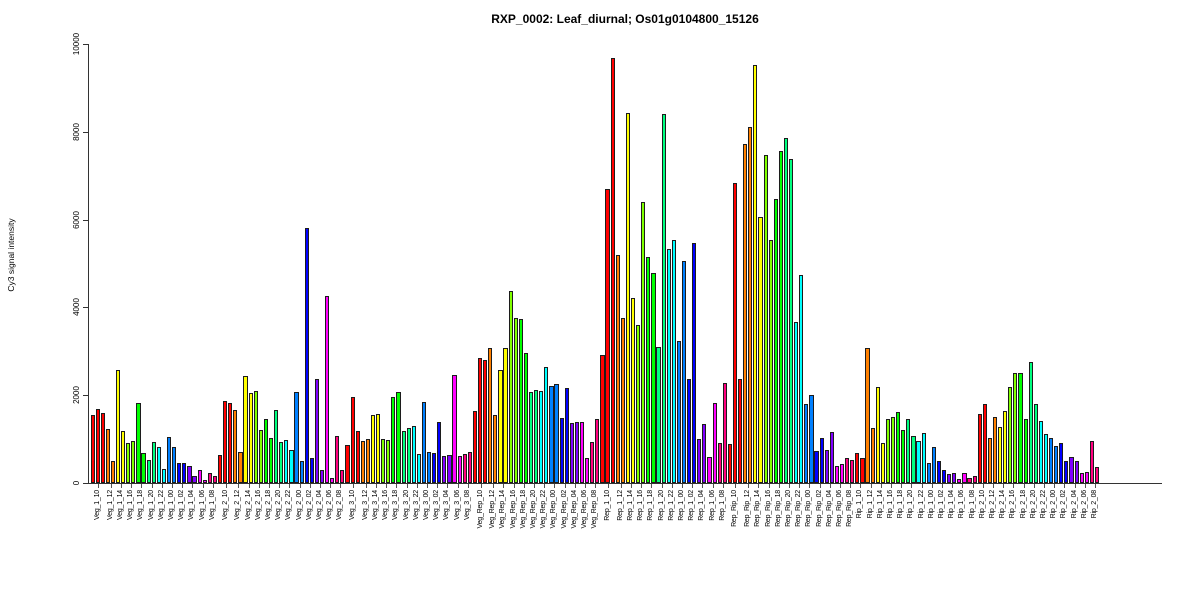 The image size is (1200, 600). Describe the element at coordinates (1033, 504) in the screenshot. I see `x-axis-label: Rip_2_20` at that location.